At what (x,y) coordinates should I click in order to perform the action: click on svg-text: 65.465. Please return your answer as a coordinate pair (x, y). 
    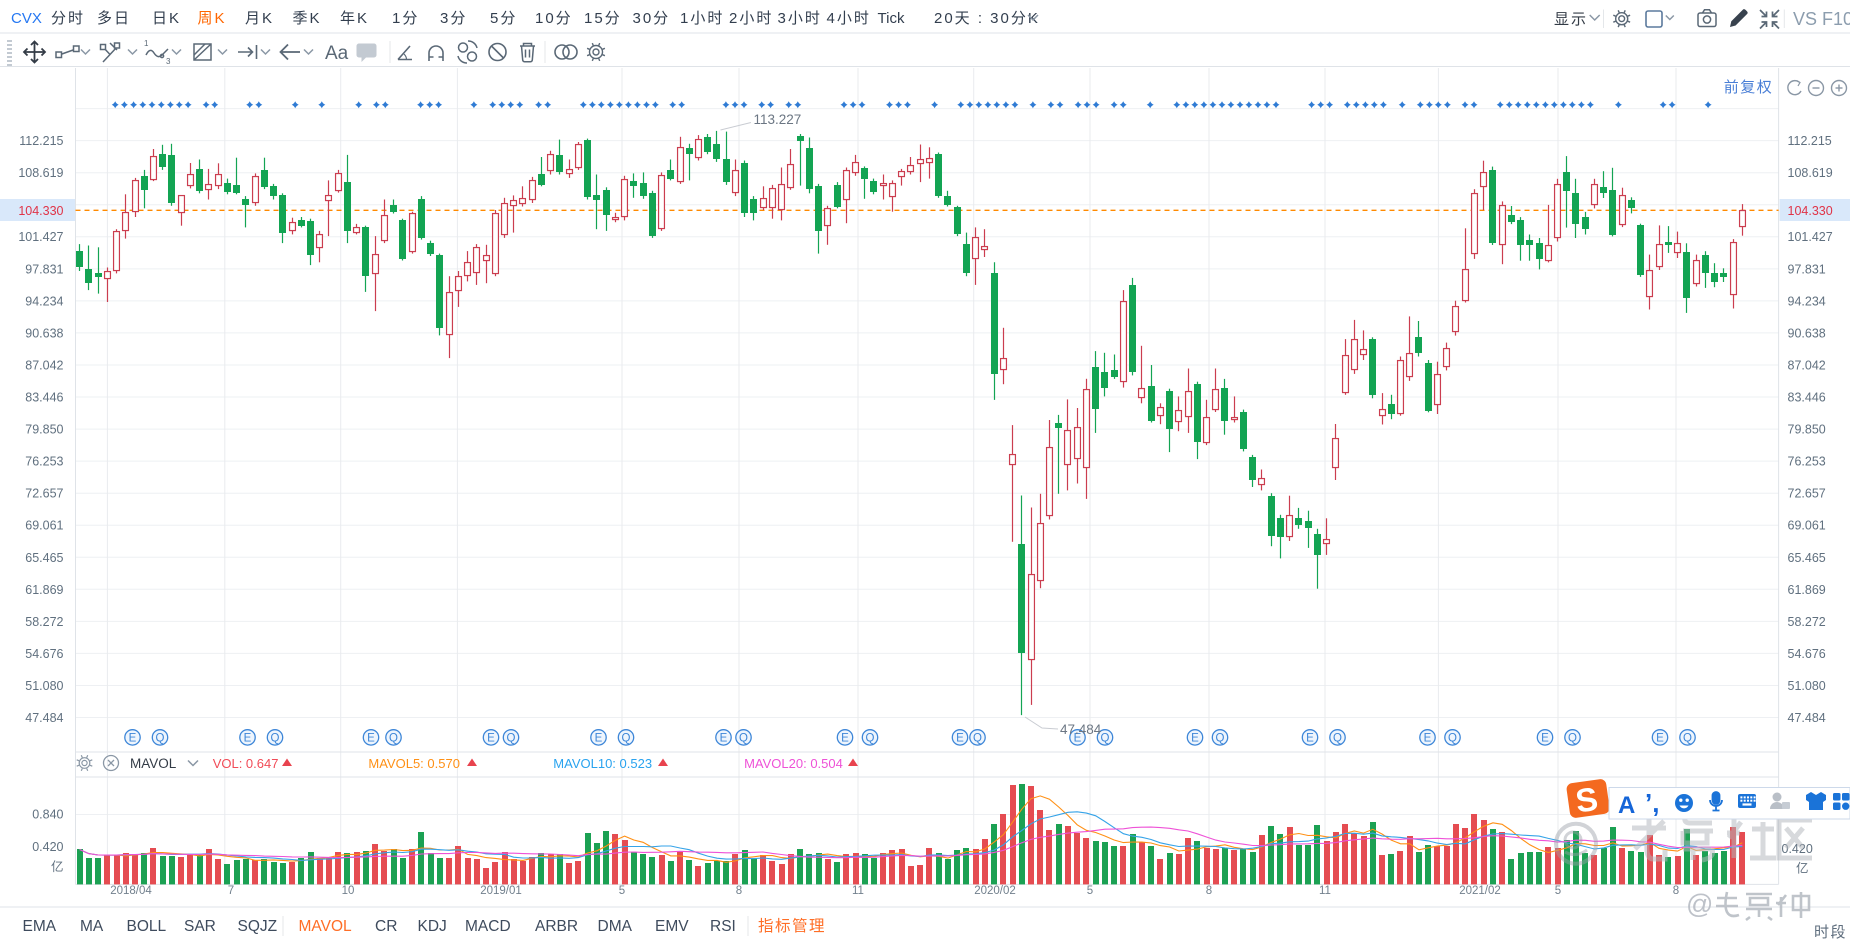
    Looking at the image, I should click on (1807, 558).